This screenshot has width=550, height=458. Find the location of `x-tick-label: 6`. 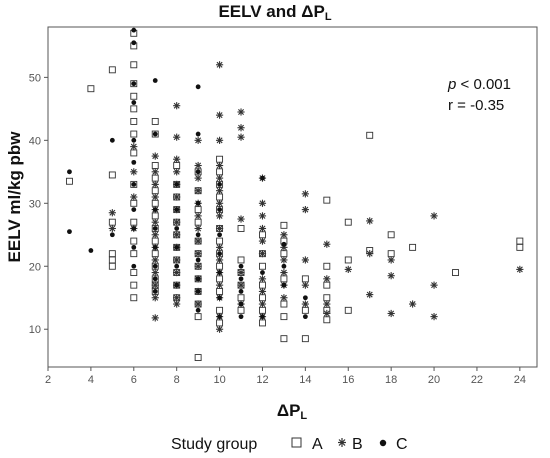

x-tick-label: 6 is located at coordinates (134, 380).